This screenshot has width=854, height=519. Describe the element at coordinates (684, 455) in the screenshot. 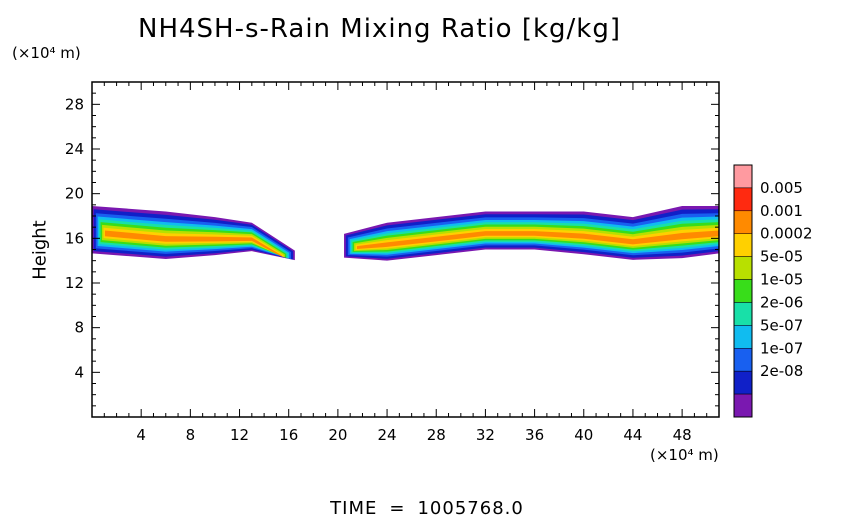

I see `x-axis-unit: (×10⁴ m)` at that location.